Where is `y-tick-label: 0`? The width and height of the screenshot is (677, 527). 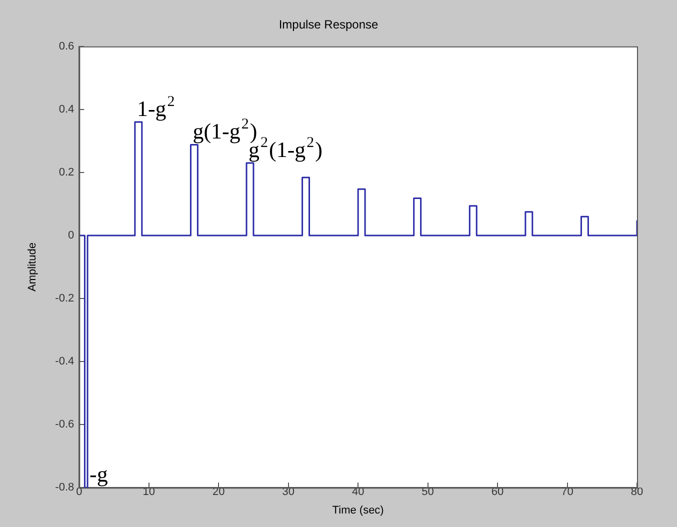 y-tick-label: 0 is located at coordinates (71, 236).